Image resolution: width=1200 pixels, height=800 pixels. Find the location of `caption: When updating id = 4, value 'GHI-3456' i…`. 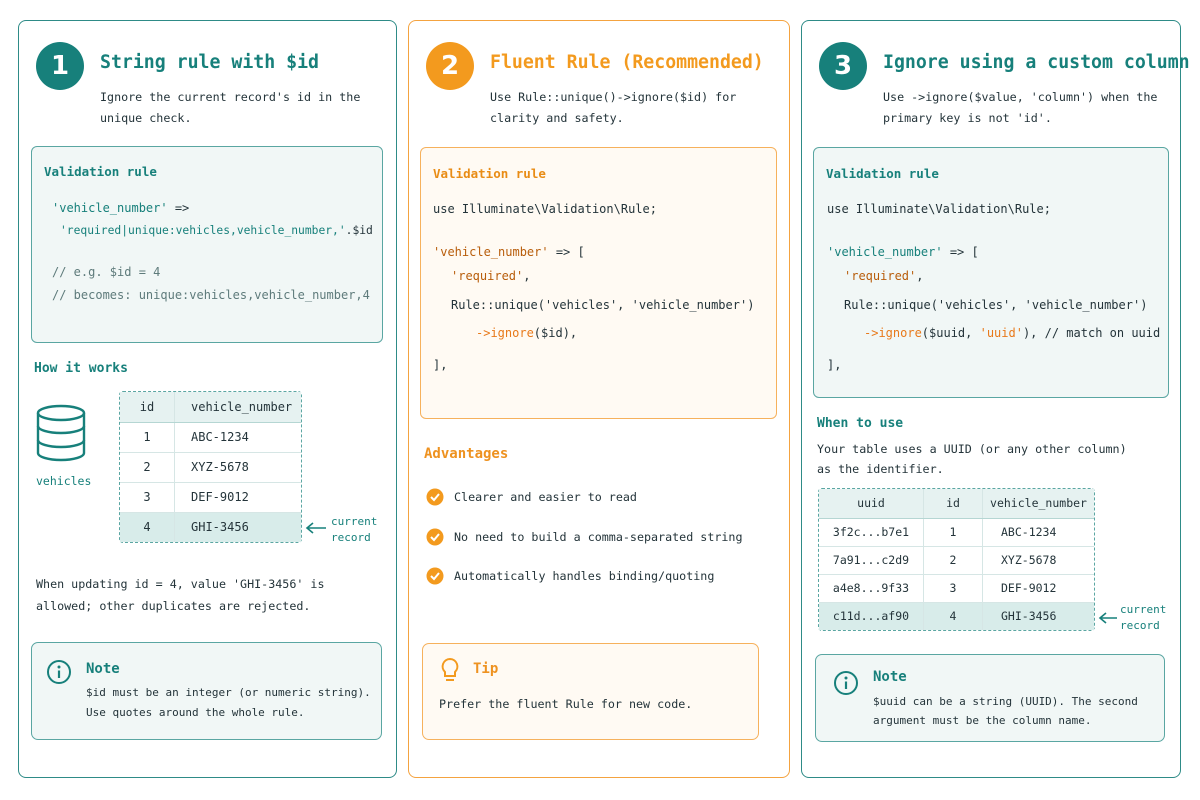

caption: When updating id = 4, value 'GHI-3456' i… is located at coordinates (180, 595).